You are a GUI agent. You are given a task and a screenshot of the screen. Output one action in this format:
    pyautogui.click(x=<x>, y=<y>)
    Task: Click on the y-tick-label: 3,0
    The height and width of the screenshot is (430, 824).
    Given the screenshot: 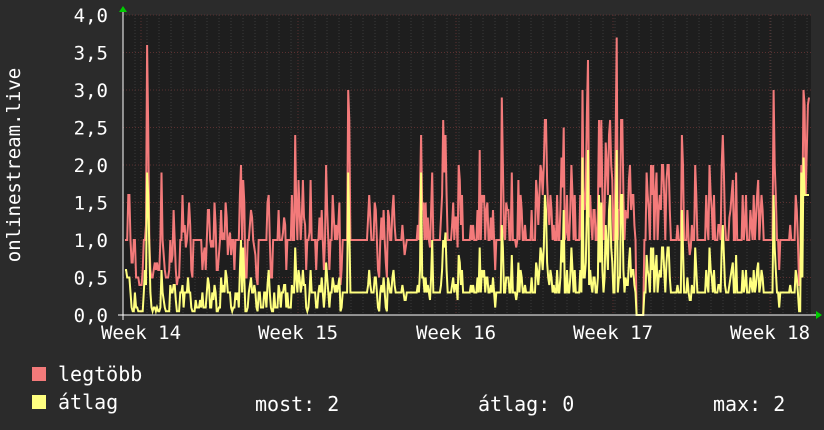 What is the action you would take?
    pyautogui.click(x=91, y=91)
    